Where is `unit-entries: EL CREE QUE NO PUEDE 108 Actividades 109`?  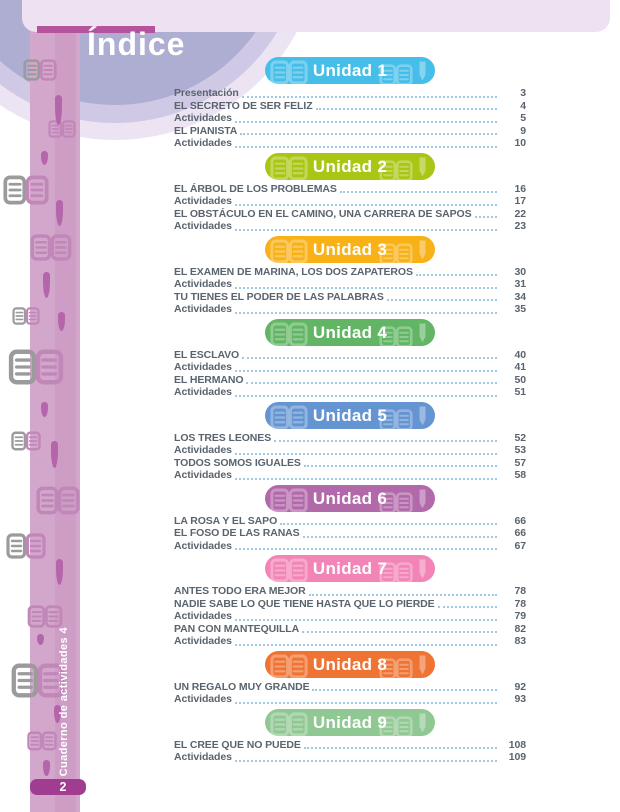 unit-entries: EL CREE QUE NO PUEDE 108 Actividades 109 is located at coordinates (350, 751).